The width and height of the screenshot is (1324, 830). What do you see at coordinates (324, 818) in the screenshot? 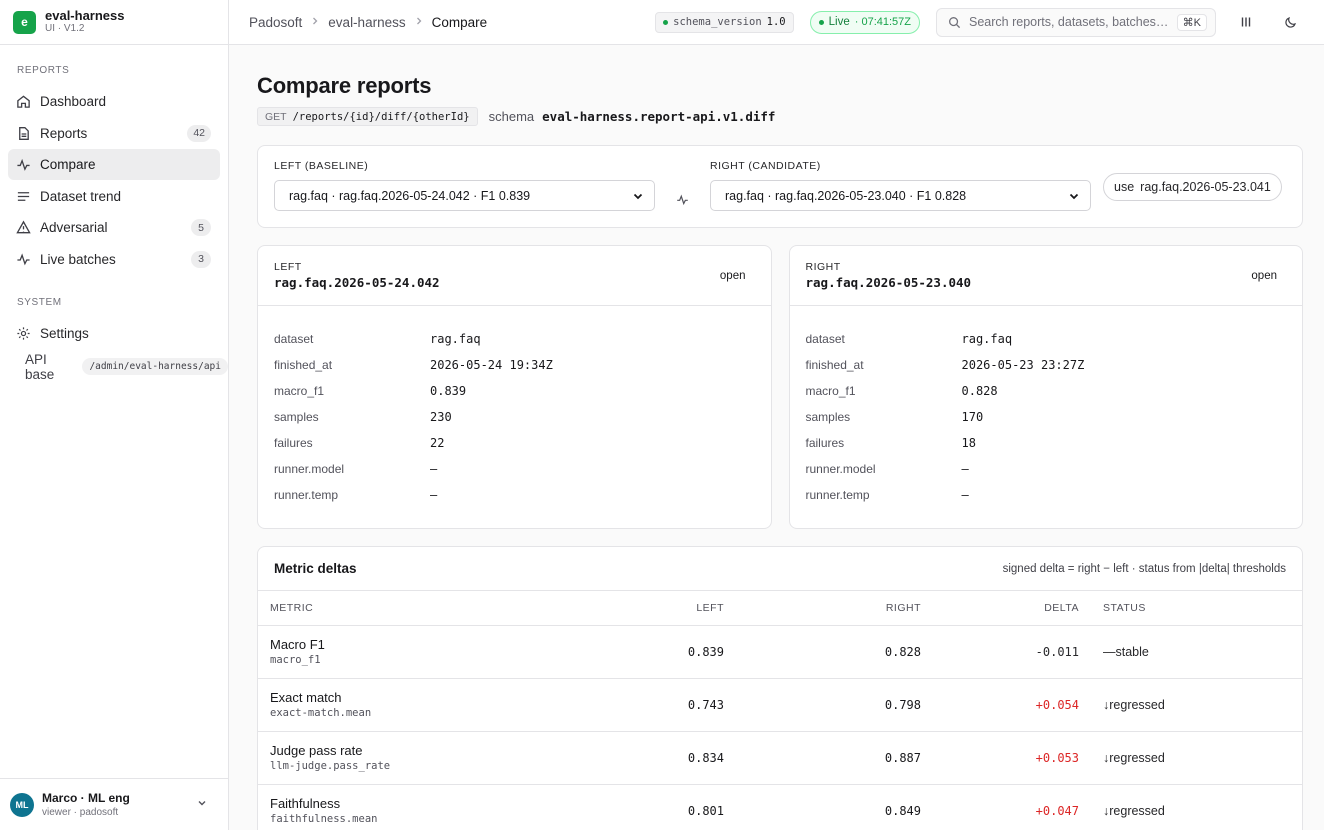
I see `metric-key: faithfulness.mean` at bounding box center [324, 818].